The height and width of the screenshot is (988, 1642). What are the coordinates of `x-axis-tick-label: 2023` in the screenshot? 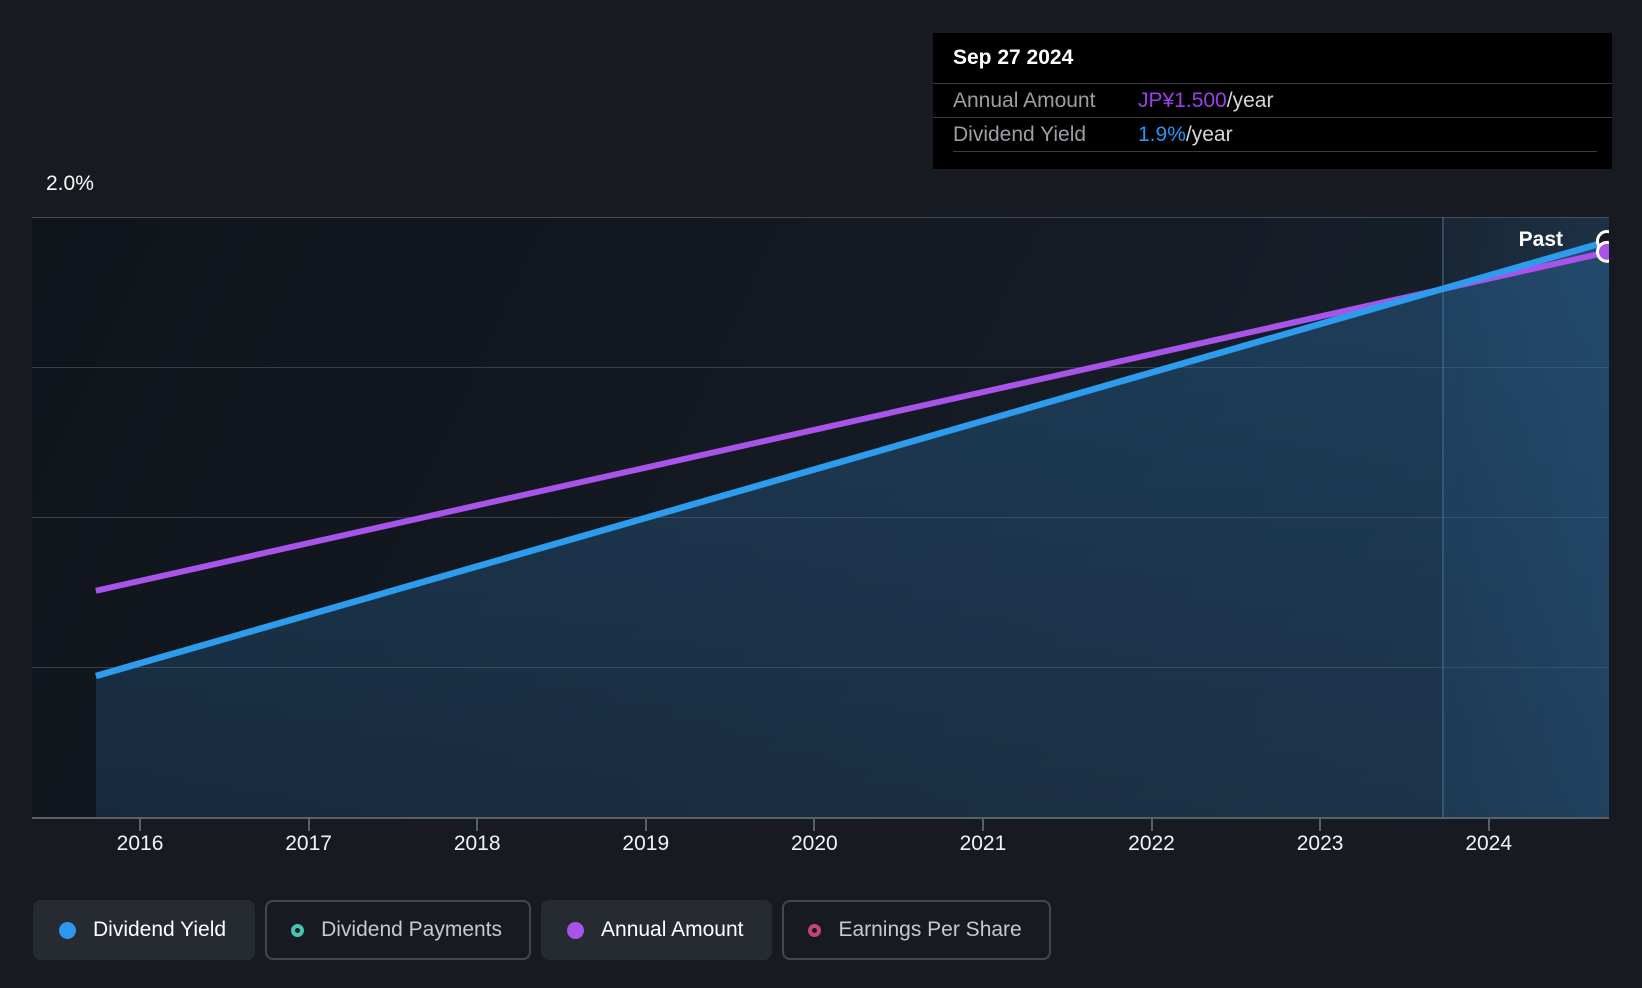 It's located at (1320, 843).